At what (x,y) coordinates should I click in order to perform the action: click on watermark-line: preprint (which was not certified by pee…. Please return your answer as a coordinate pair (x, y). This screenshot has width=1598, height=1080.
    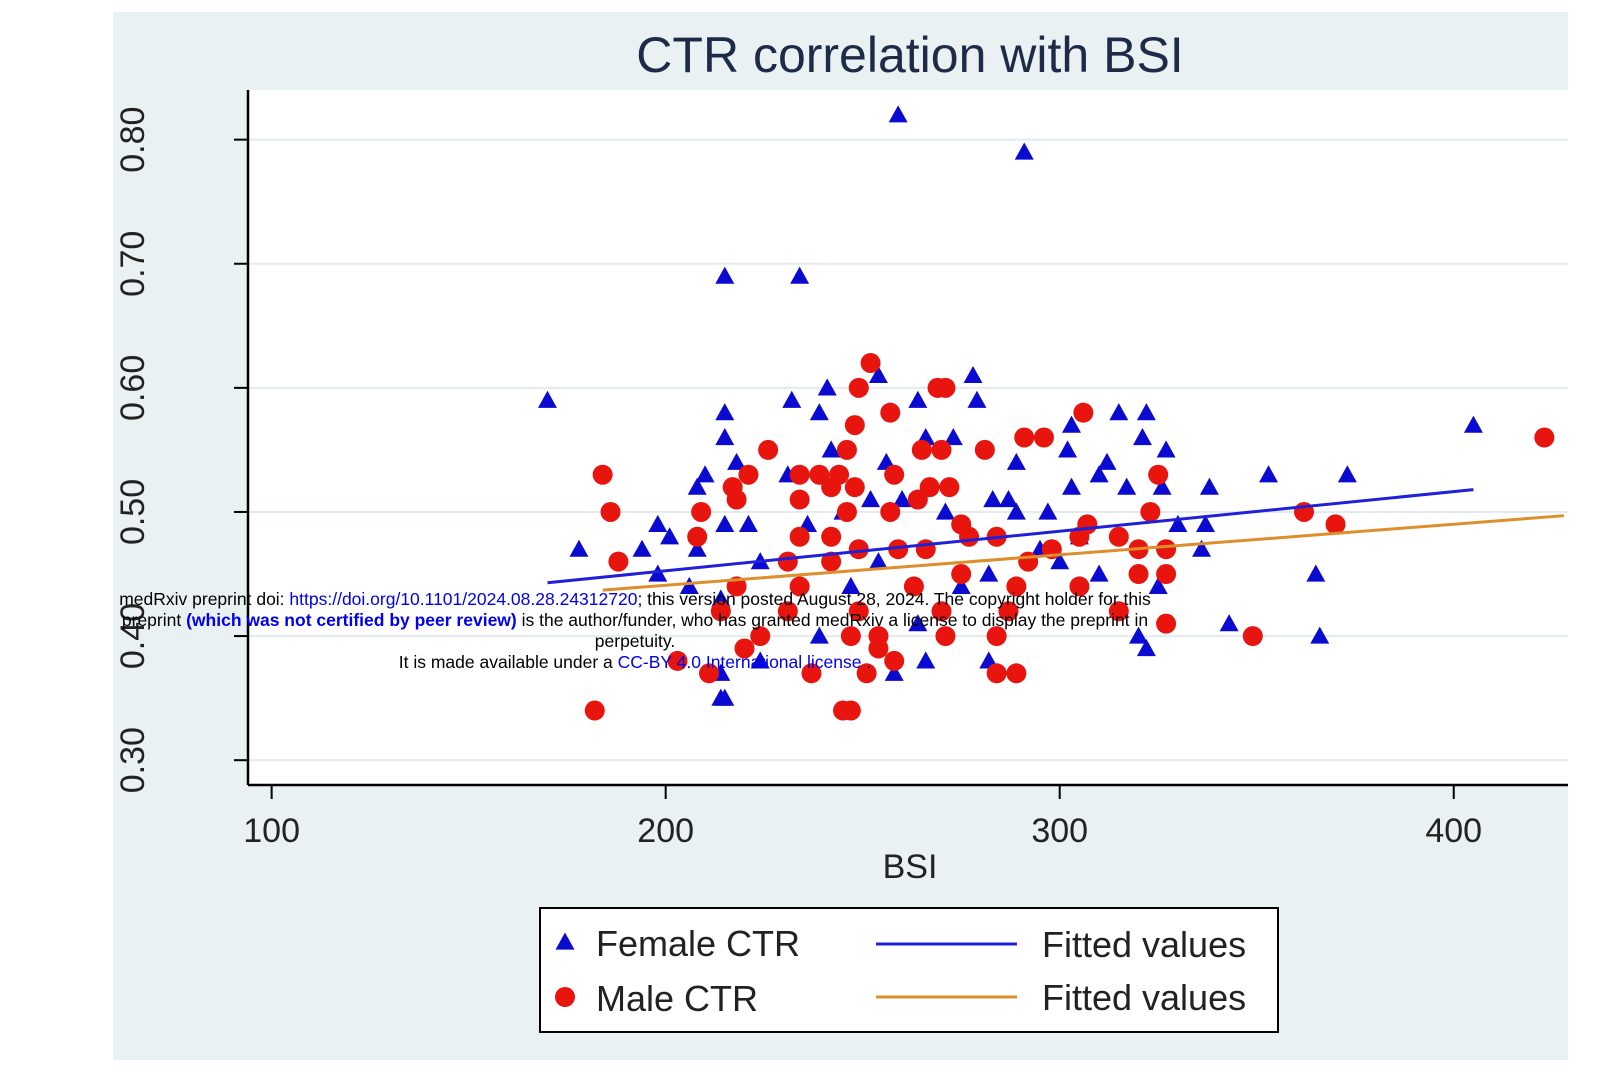
    Looking at the image, I should click on (635, 620).